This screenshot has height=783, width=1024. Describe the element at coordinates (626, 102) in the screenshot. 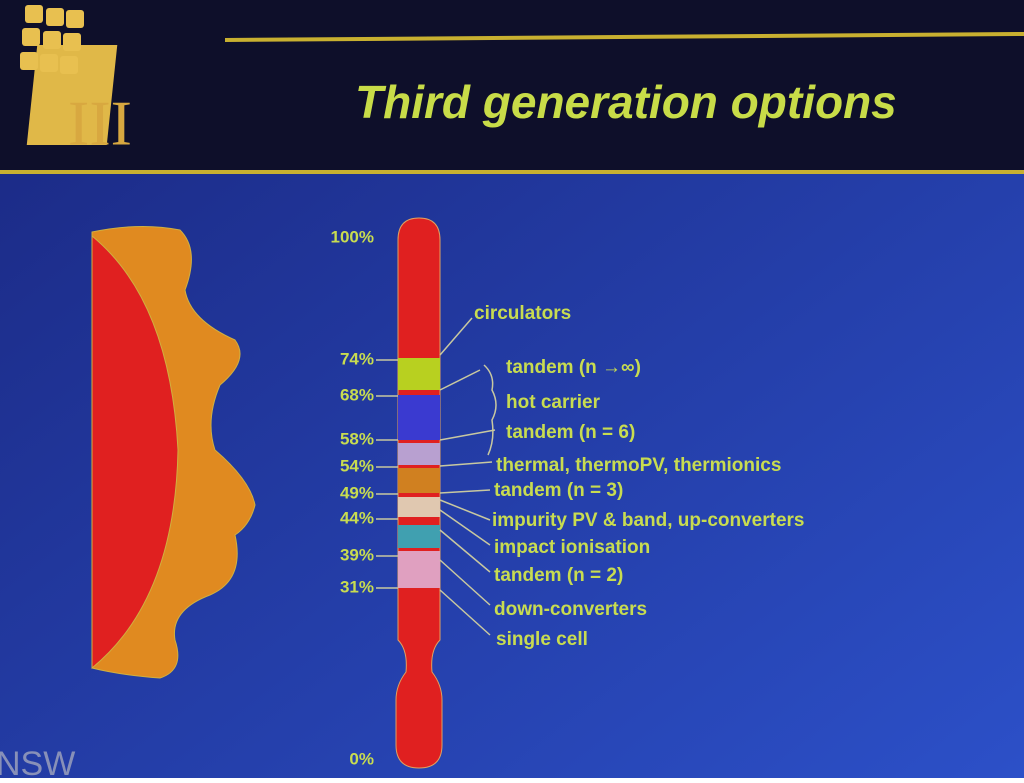

I see `title: Third generation options` at that location.